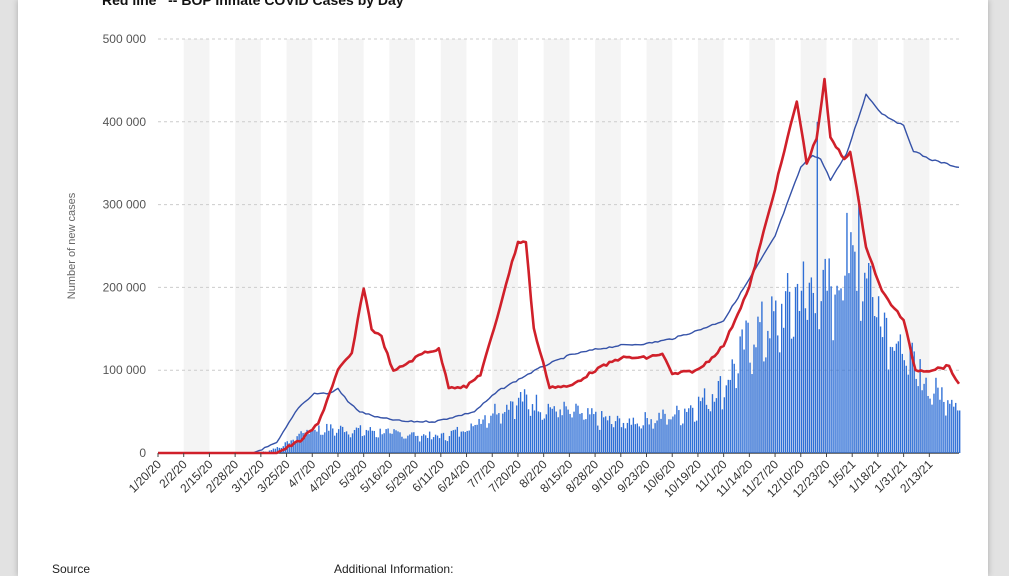 This screenshot has height=576, width=1009. Describe the element at coordinates (394, 569) in the screenshot. I see `additional-info-link: Additional Information:` at that location.